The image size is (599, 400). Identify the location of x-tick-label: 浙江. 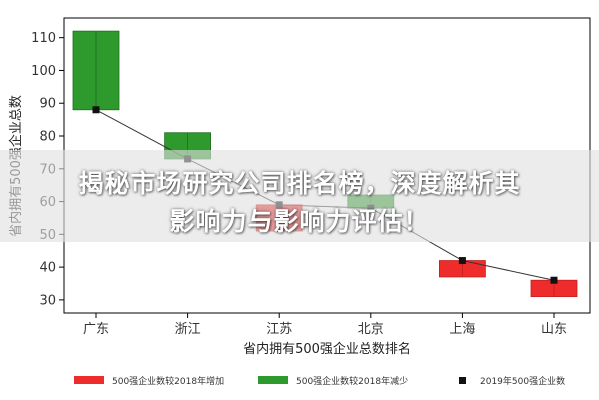
(188, 329).